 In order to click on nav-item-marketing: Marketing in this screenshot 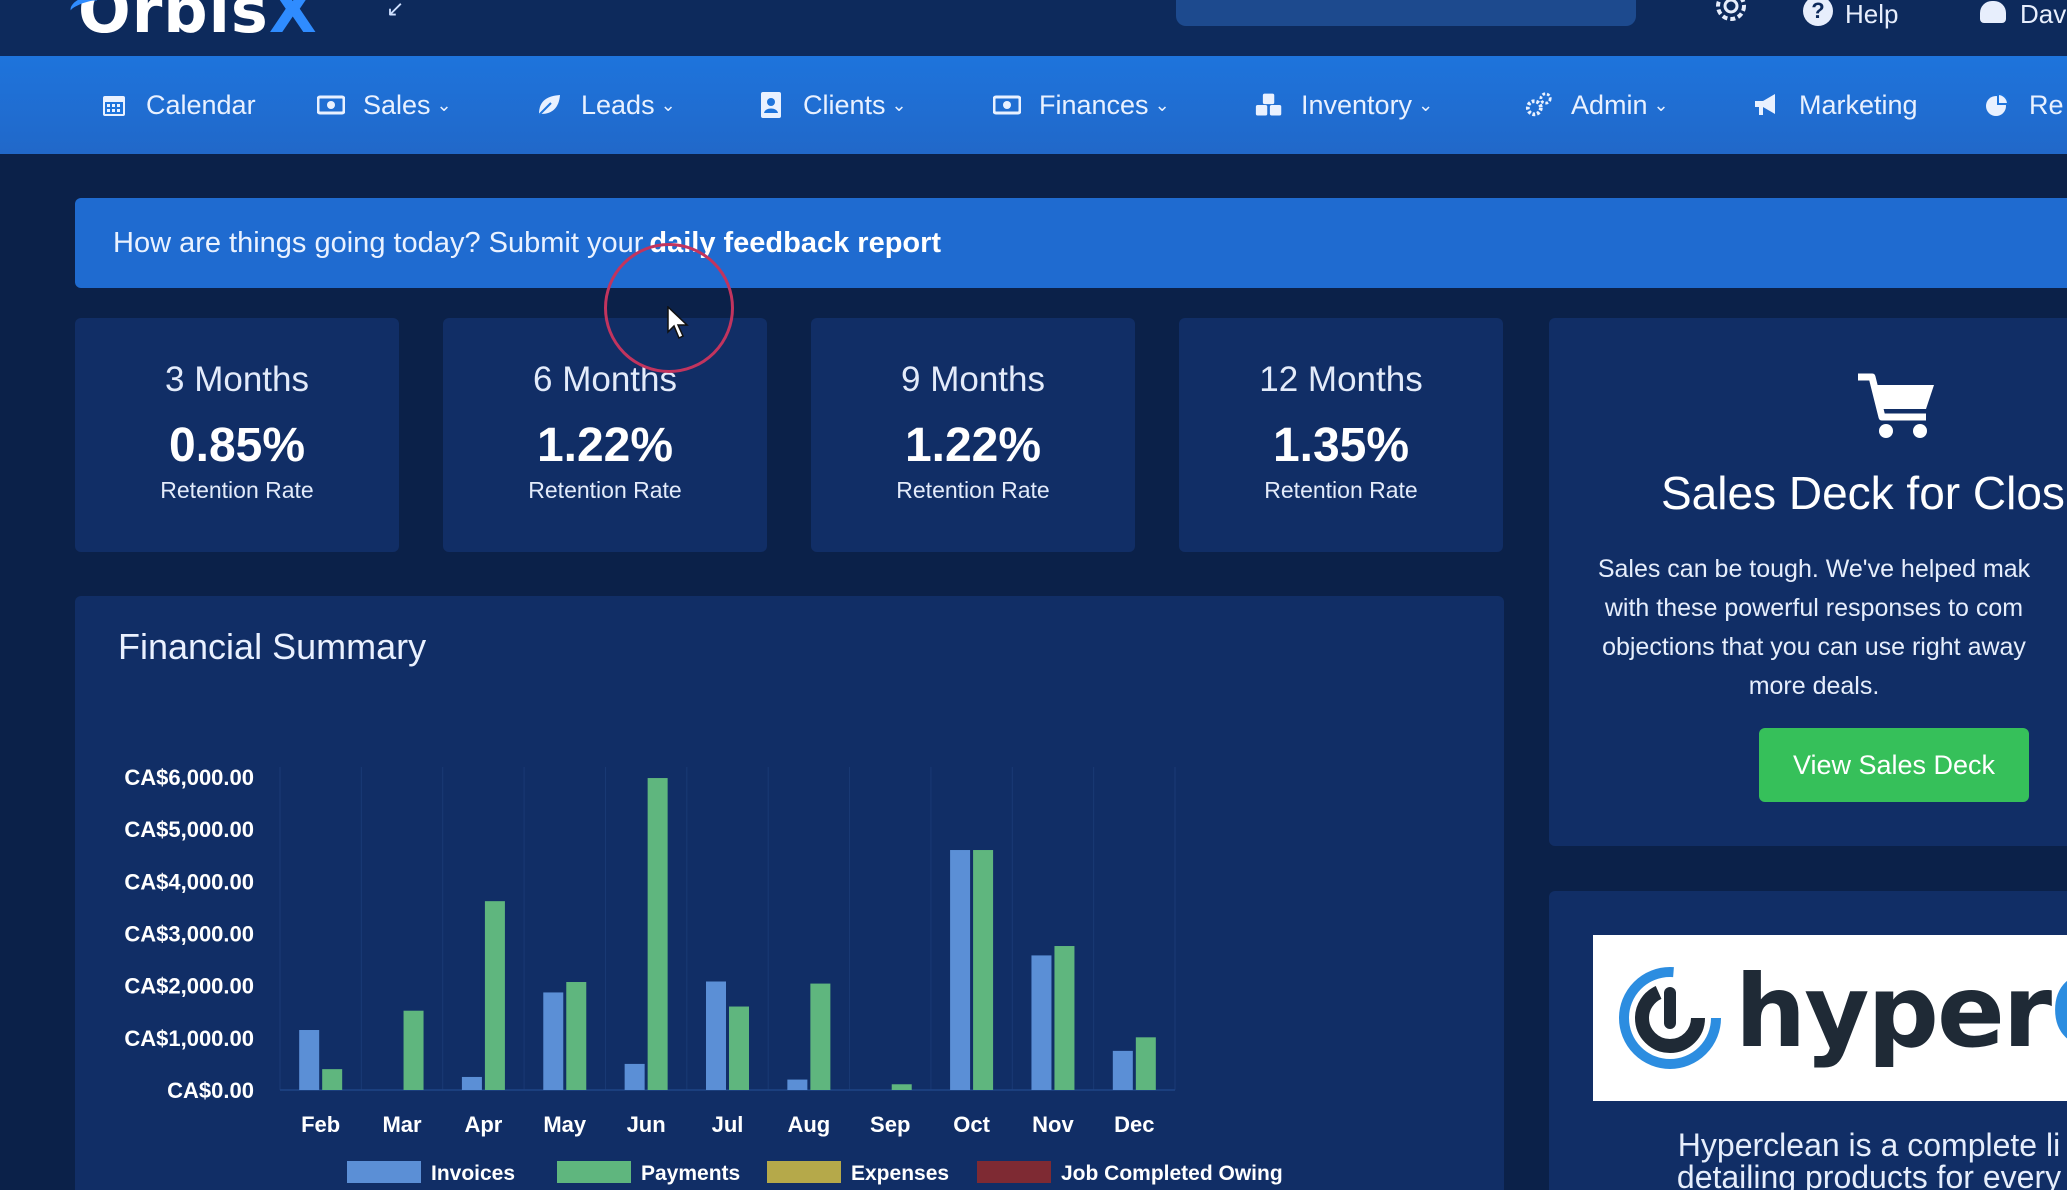, I will do `click(1835, 105)`.